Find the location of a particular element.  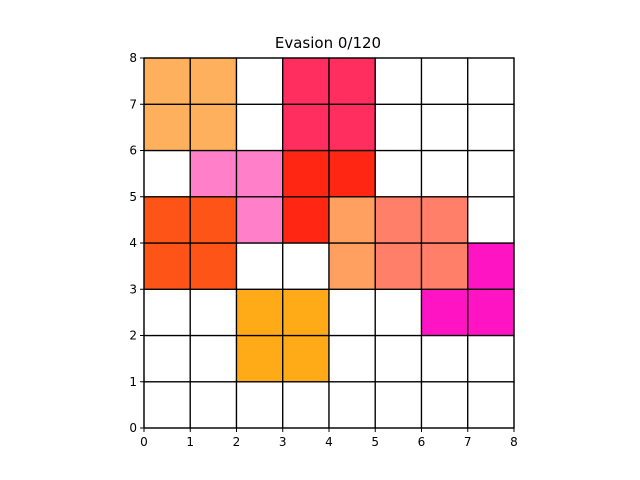

y-tick-label: 7 is located at coordinates (133, 104).